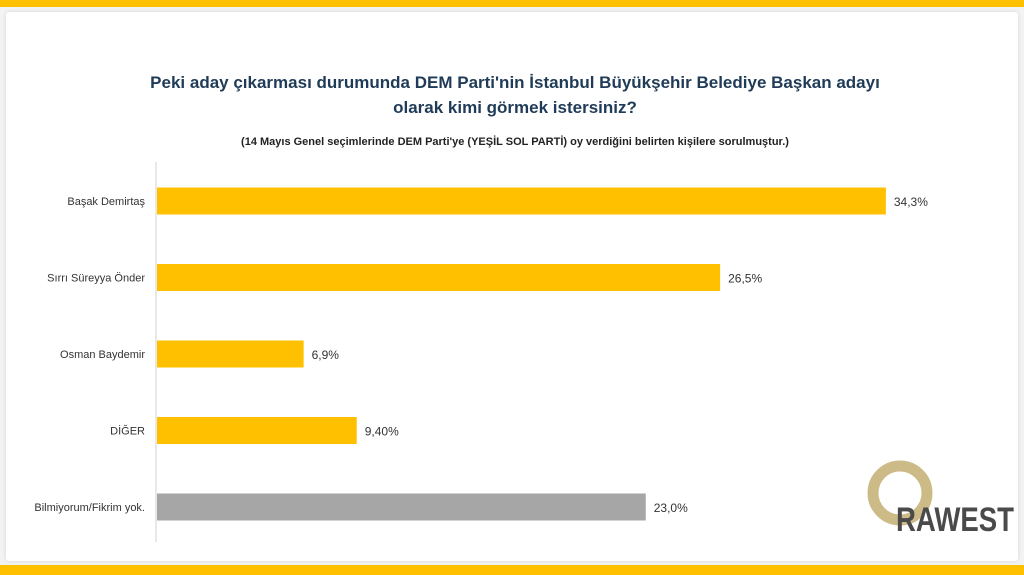  Describe the element at coordinates (382, 432) in the screenshot. I see `data-label: 9,40%` at that location.